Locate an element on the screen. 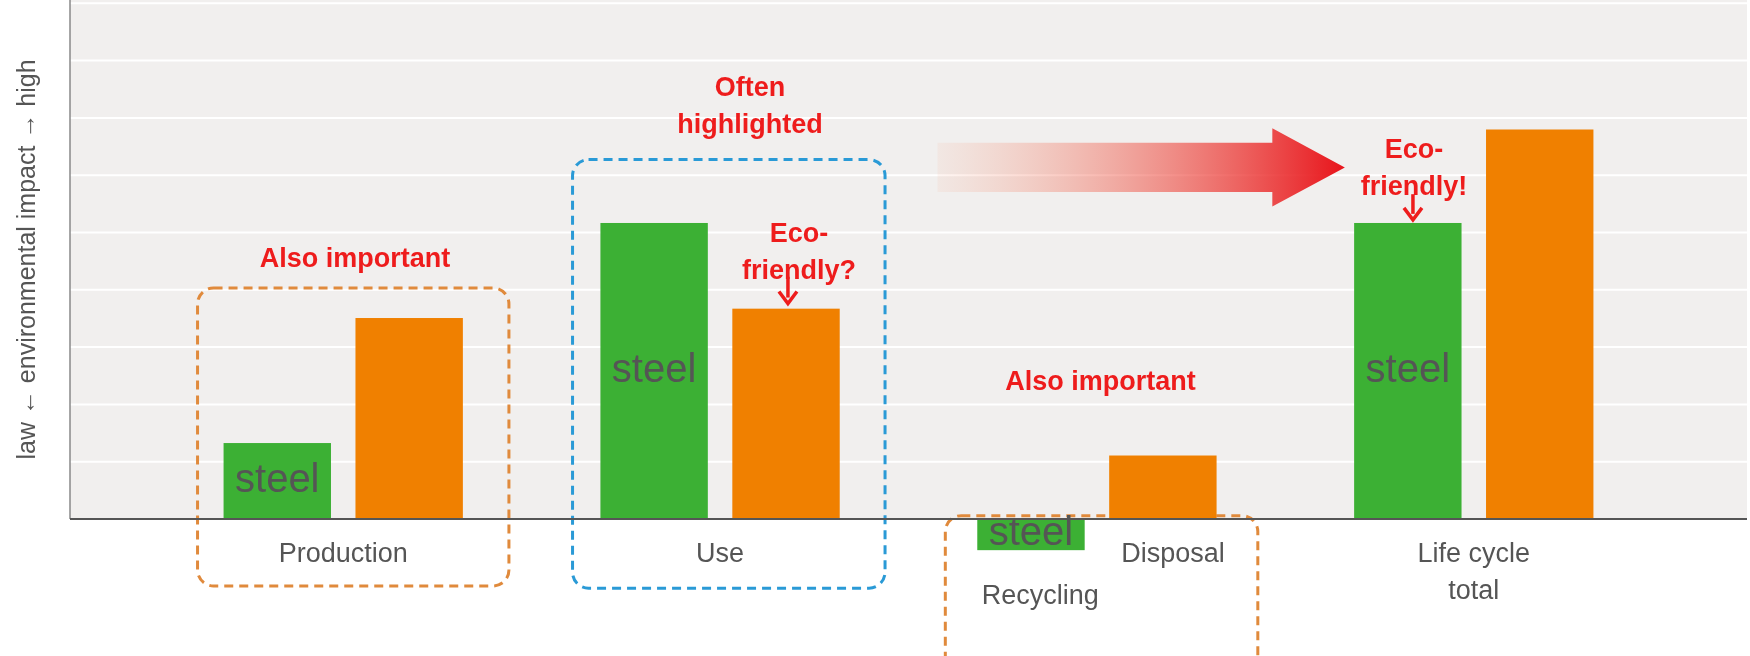  x-tick-label: Life cycle total is located at coordinates (1474, 572).